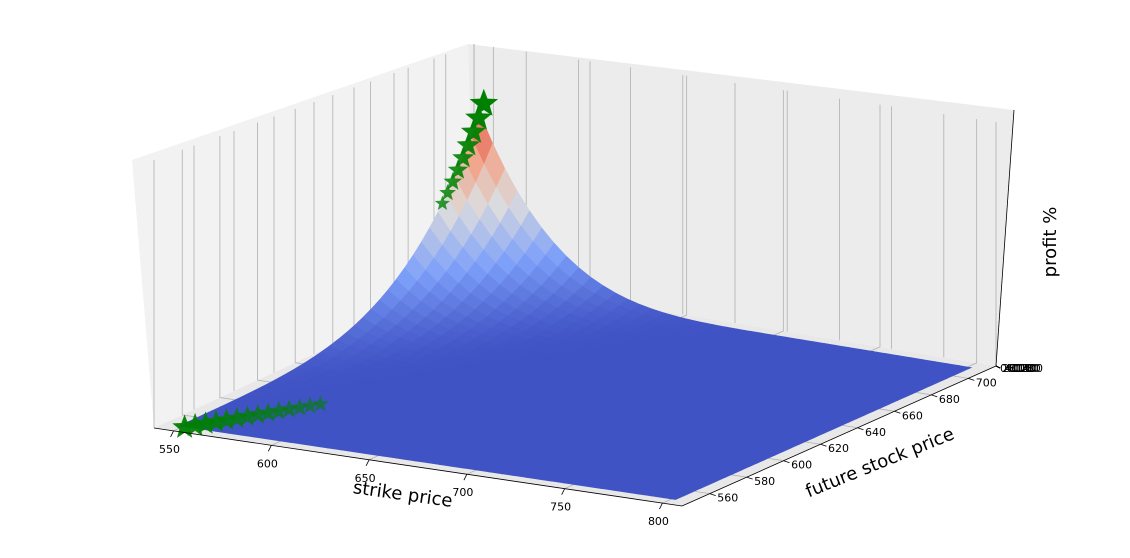  Describe the element at coordinates (169, 449) in the screenshot. I see `x-tick-label: 550` at that location.